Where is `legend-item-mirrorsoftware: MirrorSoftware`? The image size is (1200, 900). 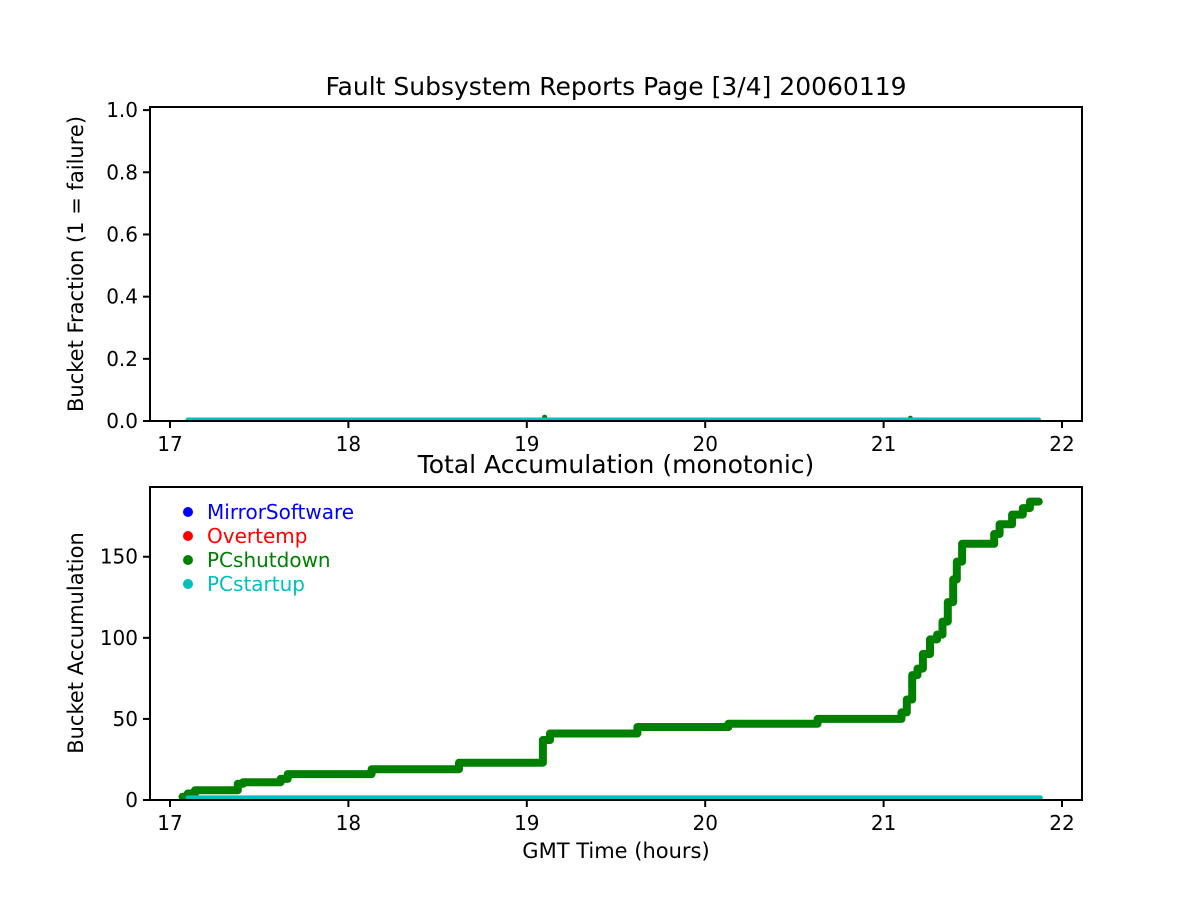 legend-item-mirrorsoftware: MirrorSoftware is located at coordinates (268, 512).